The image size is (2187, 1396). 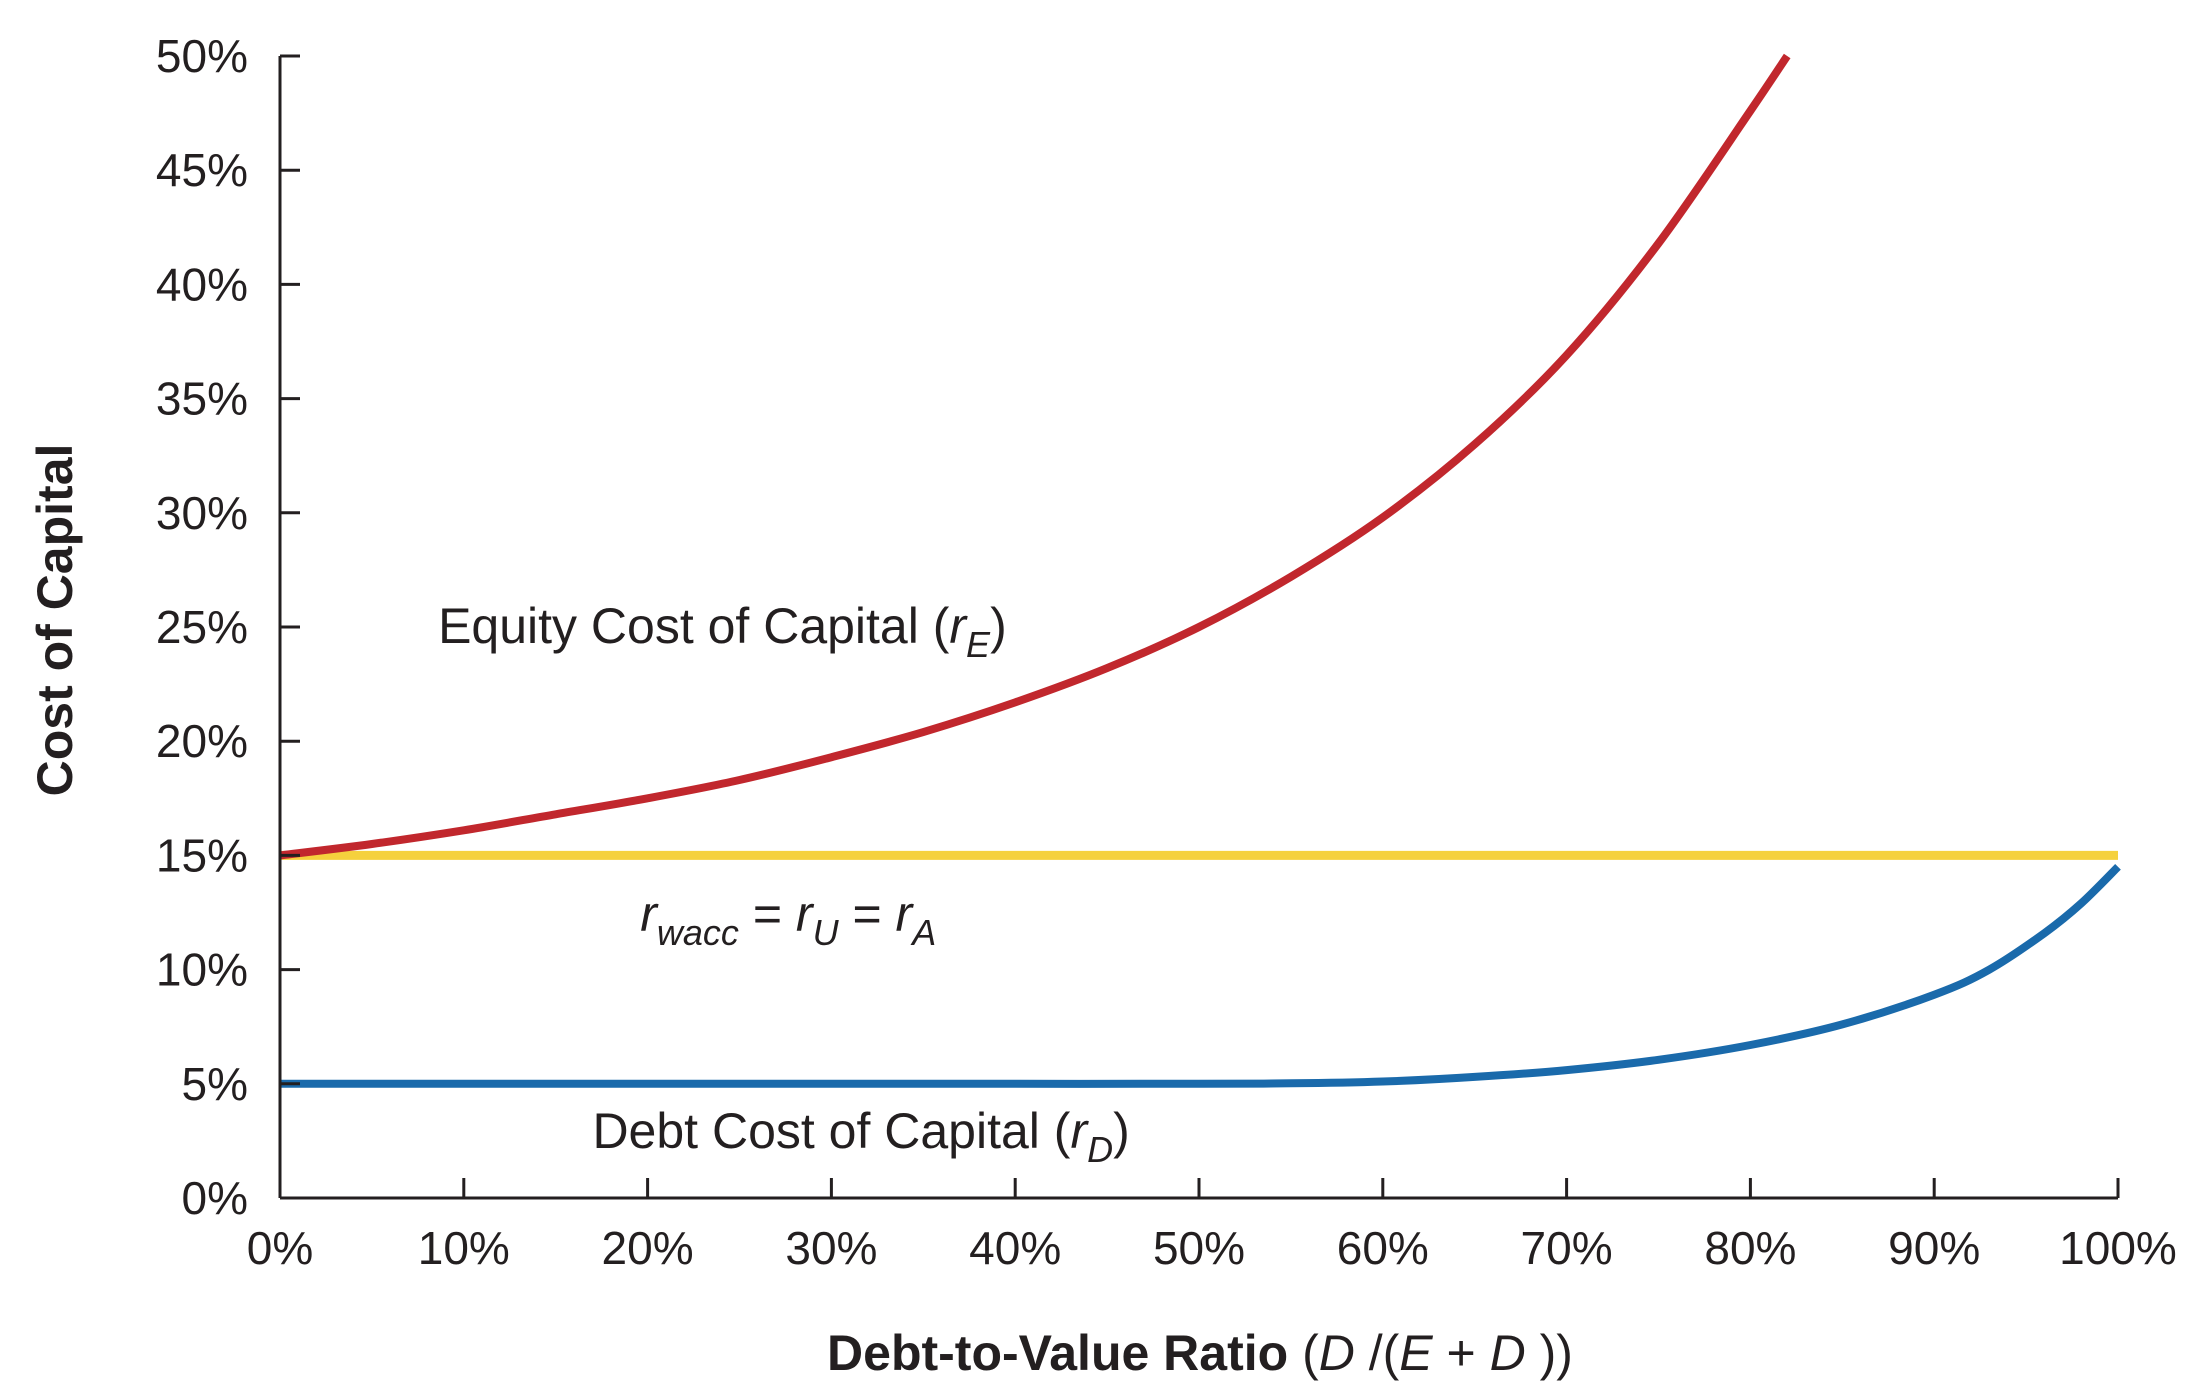 What do you see at coordinates (55, 620) in the screenshot?
I see `y-axis-title: Cost of Capital` at bounding box center [55, 620].